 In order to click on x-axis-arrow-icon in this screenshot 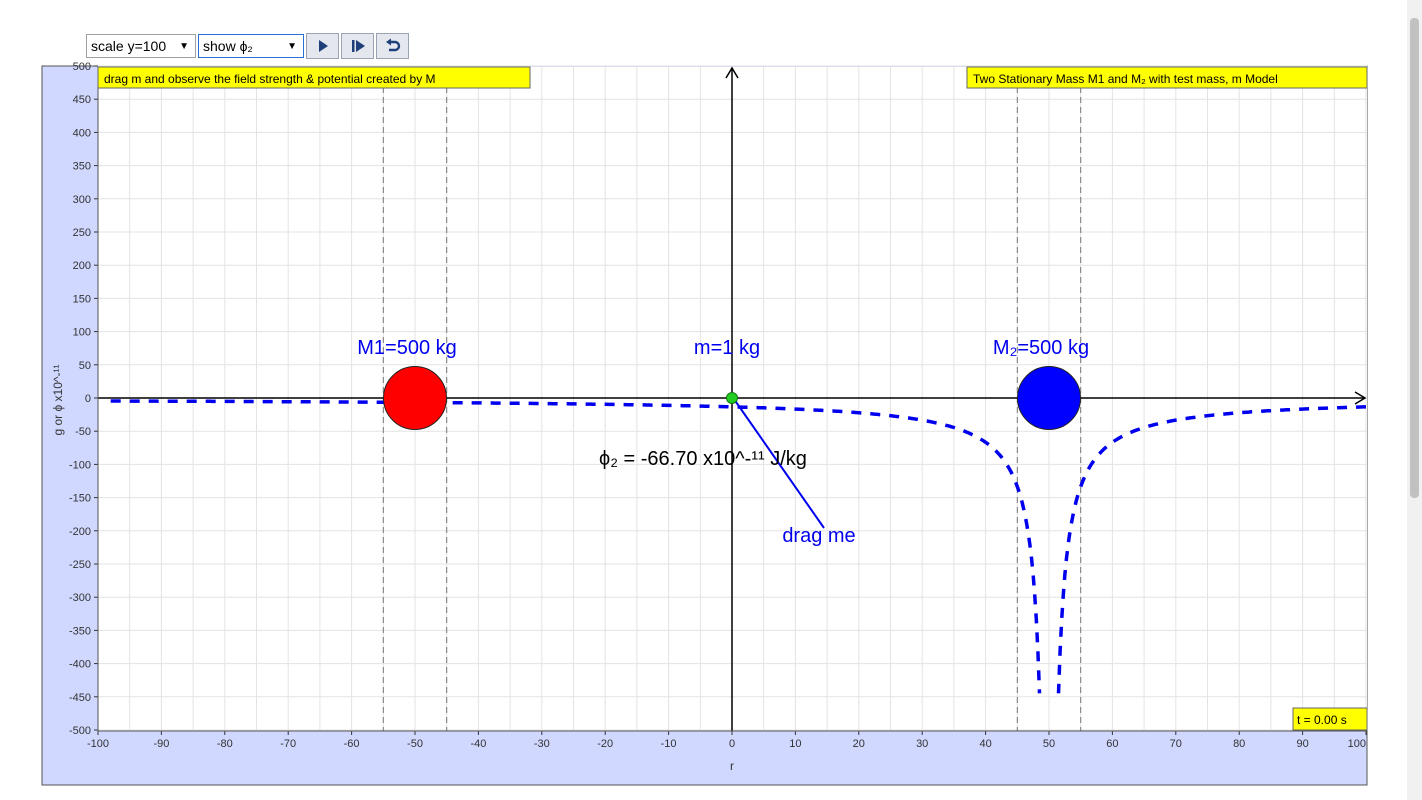, I will do `click(1360, 398)`.